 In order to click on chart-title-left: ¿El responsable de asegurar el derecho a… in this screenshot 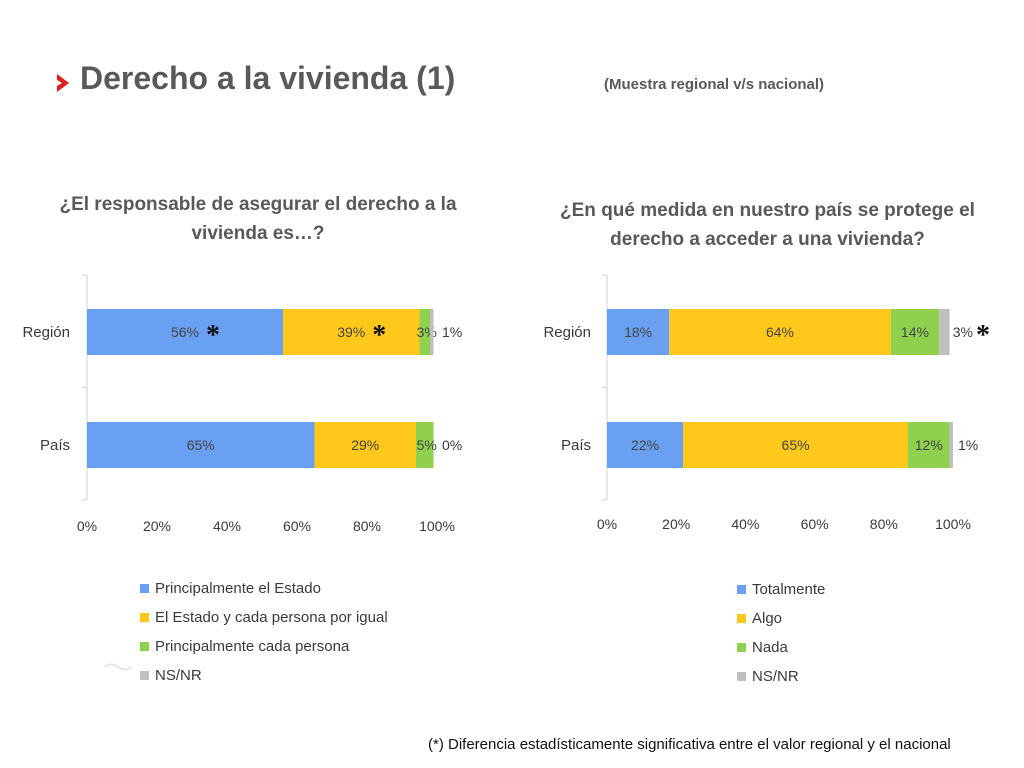, I will do `click(258, 219)`.